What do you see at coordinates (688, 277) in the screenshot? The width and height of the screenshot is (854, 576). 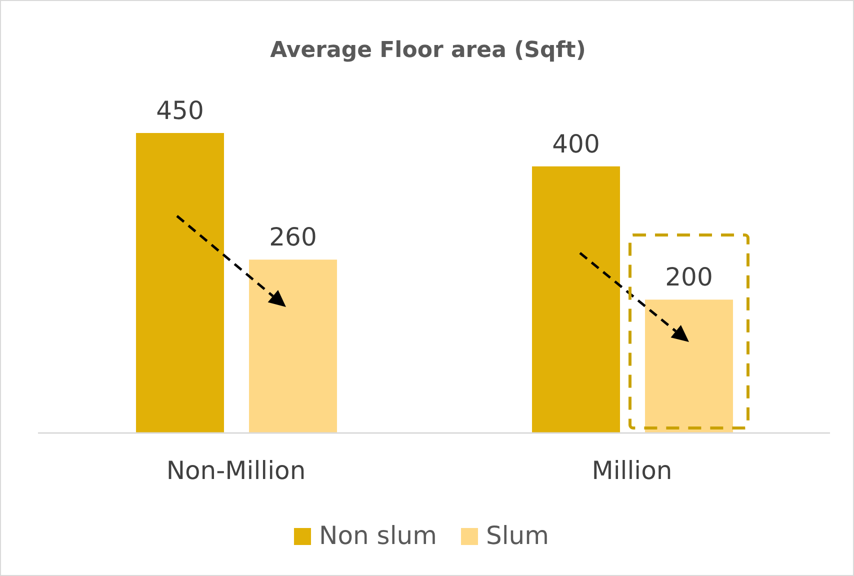 I see `data-label: 200` at bounding box center [688, 277].